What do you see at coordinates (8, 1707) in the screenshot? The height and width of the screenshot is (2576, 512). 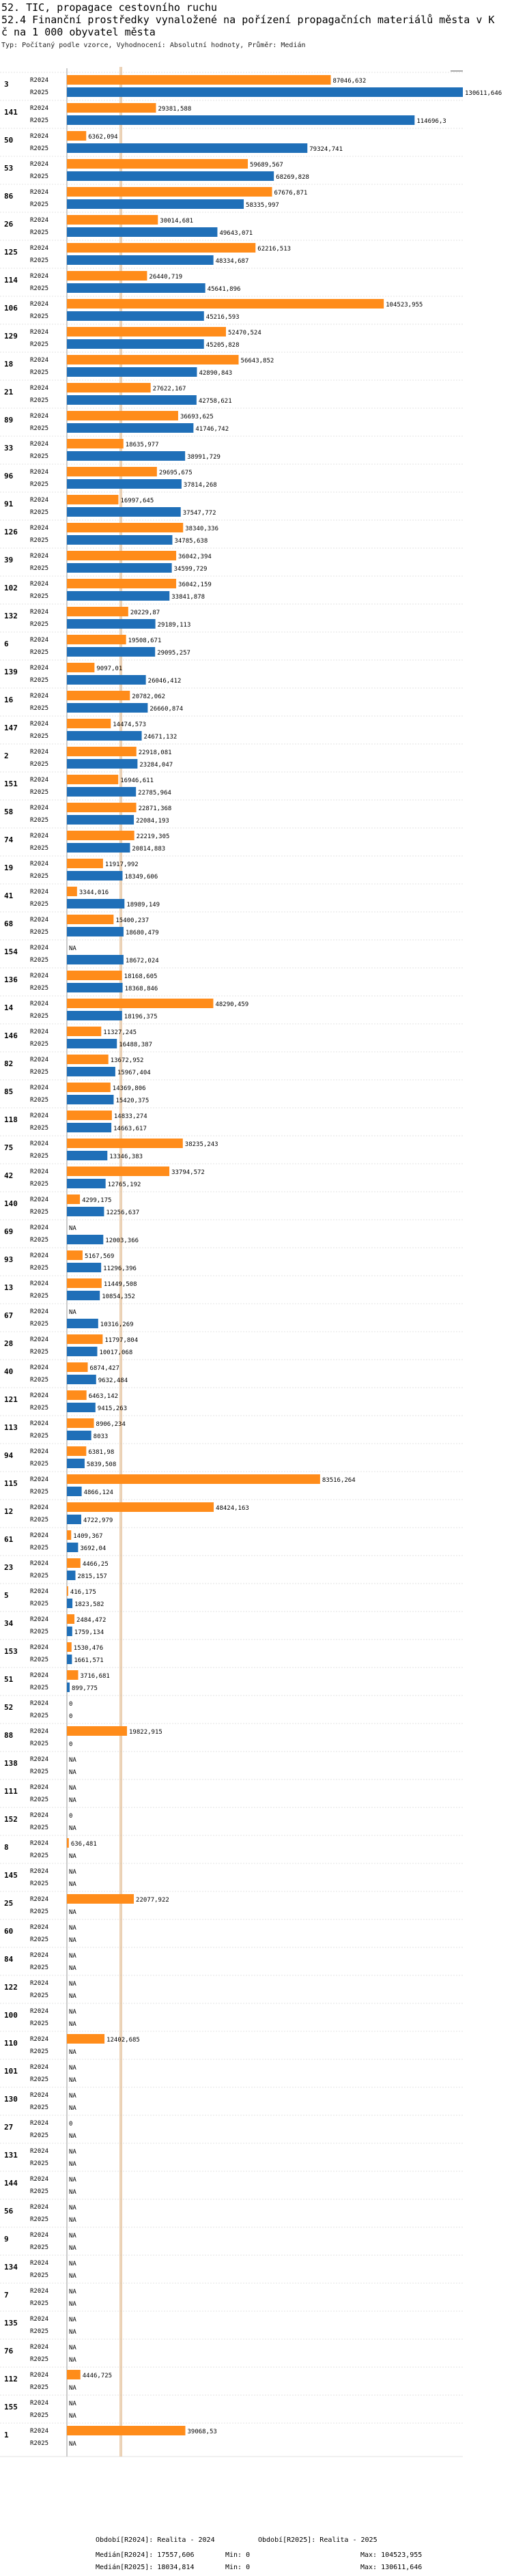 I see `category-label: 52` at bounding box center [8, 1707].